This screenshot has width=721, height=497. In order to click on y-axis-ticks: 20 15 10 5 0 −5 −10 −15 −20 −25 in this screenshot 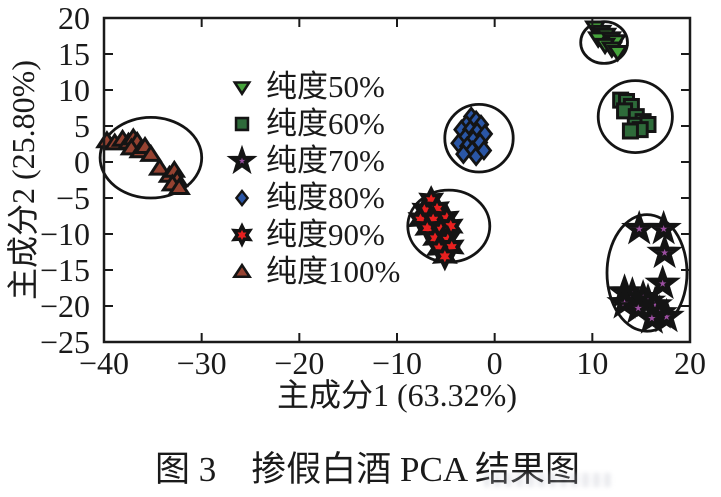, I will do `click(48, 180)`.